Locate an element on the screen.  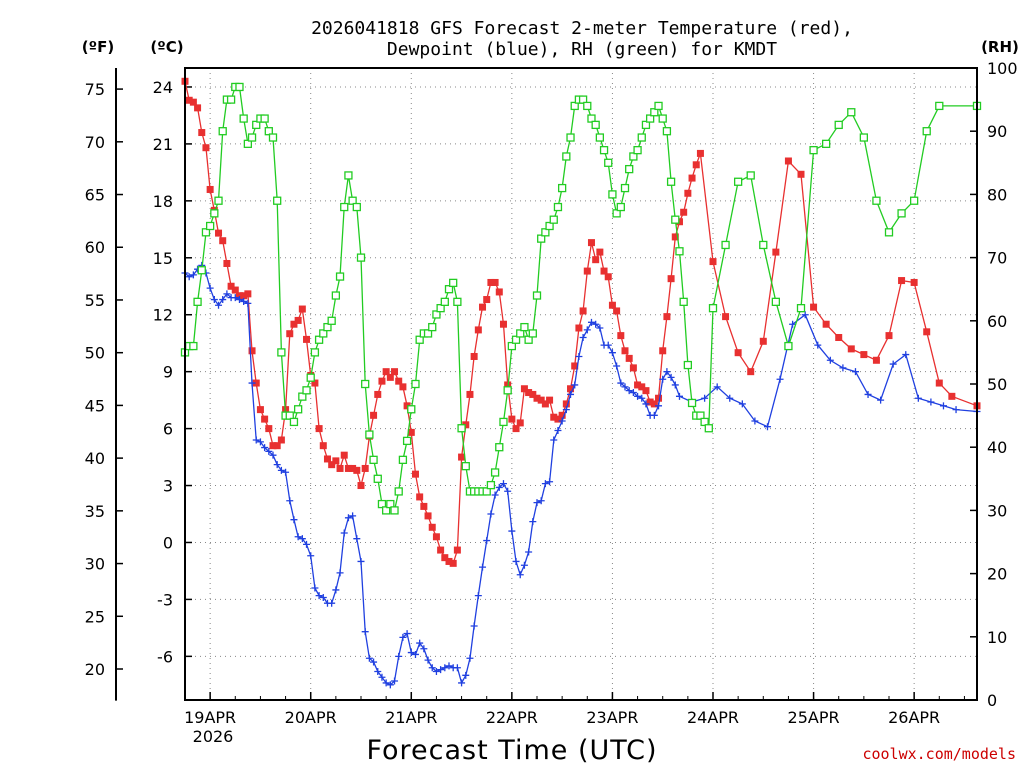
f-tick-label: 70 is located at coordinates (95, 142).